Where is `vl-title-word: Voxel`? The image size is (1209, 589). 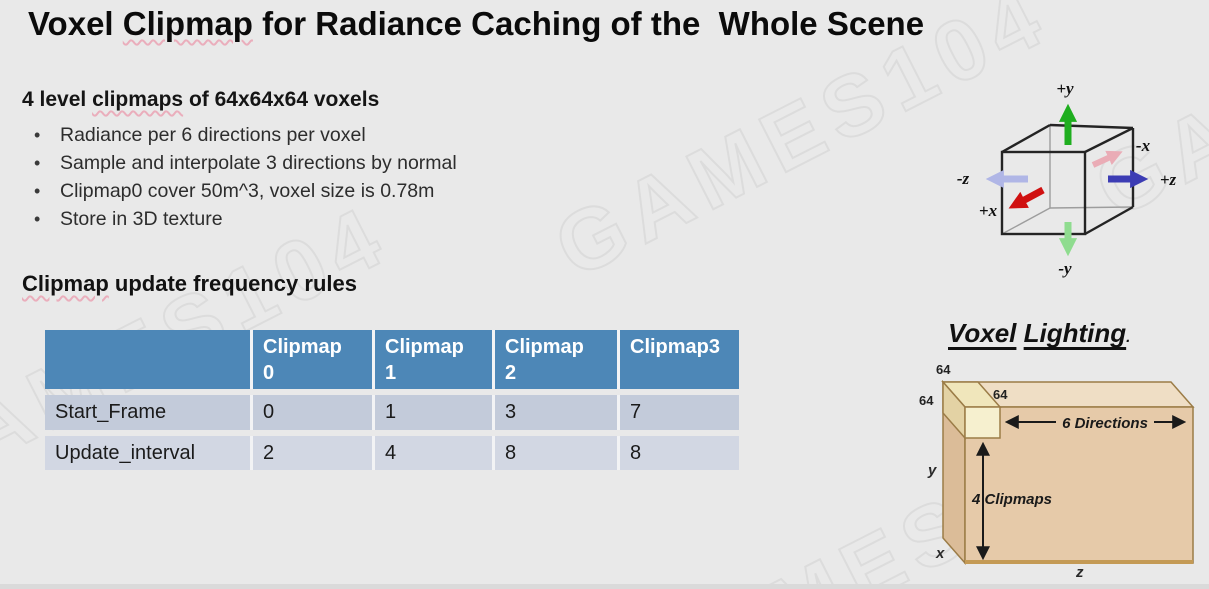 vl-title-word: Voxel is located at coordinates (982, 333).